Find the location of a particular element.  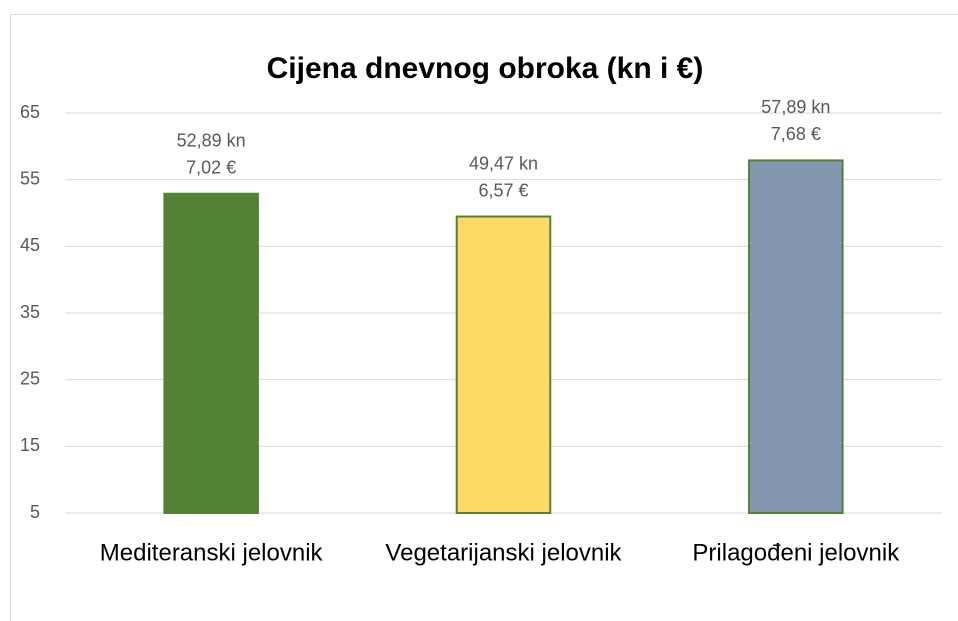

y-tick-label: 65 is located at coordinates (30, 112).